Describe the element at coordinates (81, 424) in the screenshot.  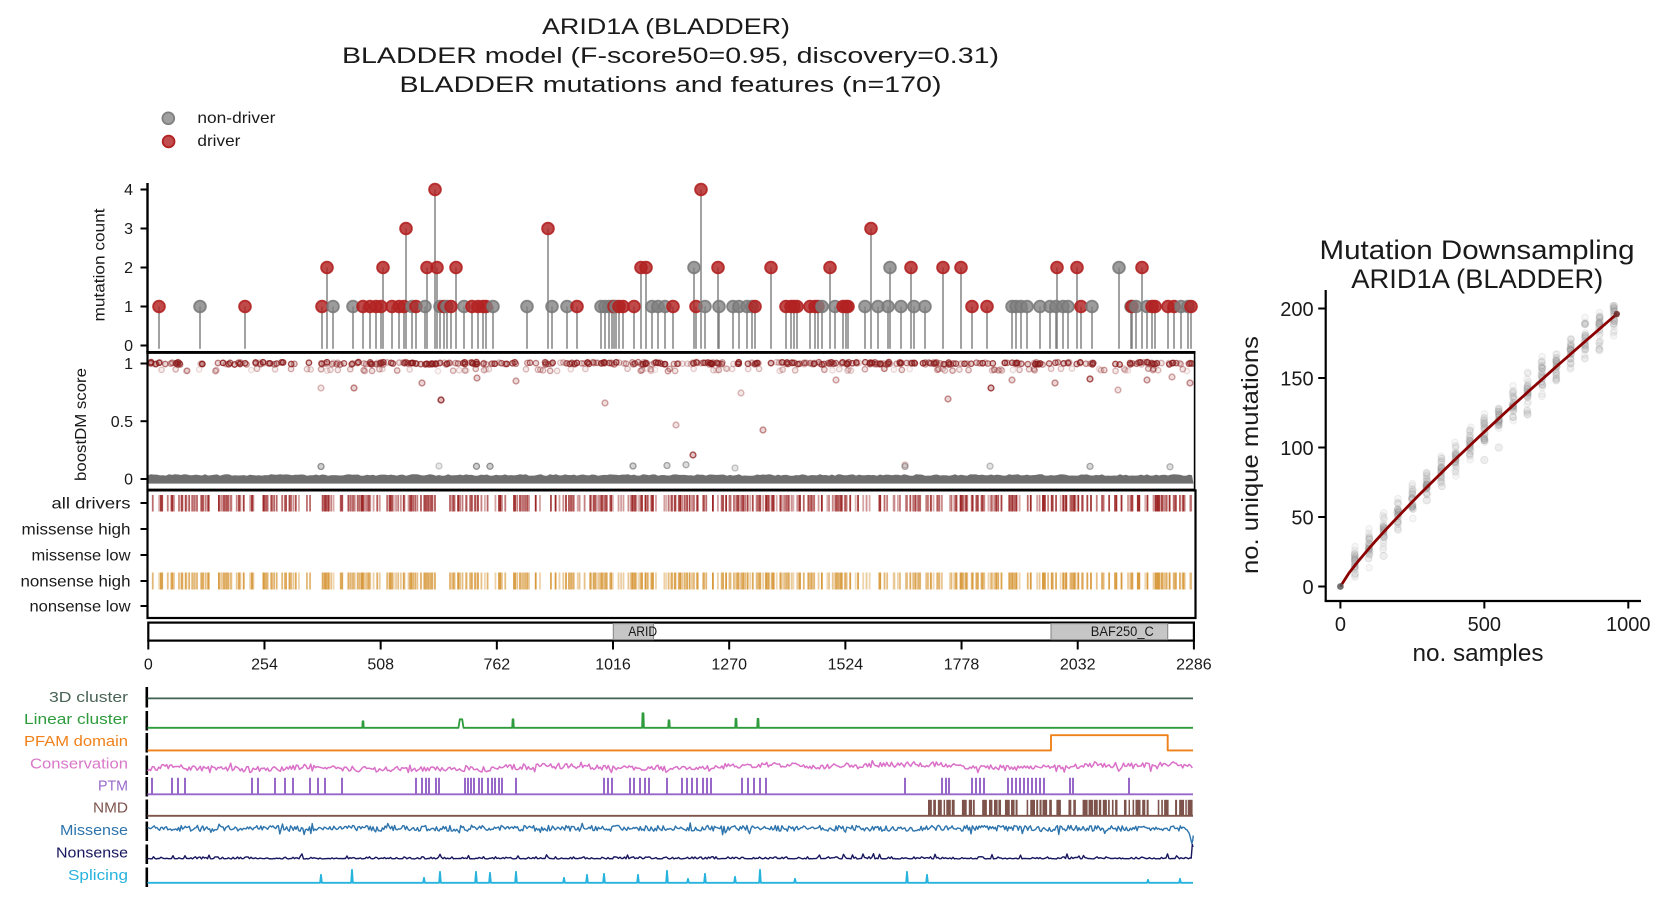
I see `svg-text: boostDM score` at that location.